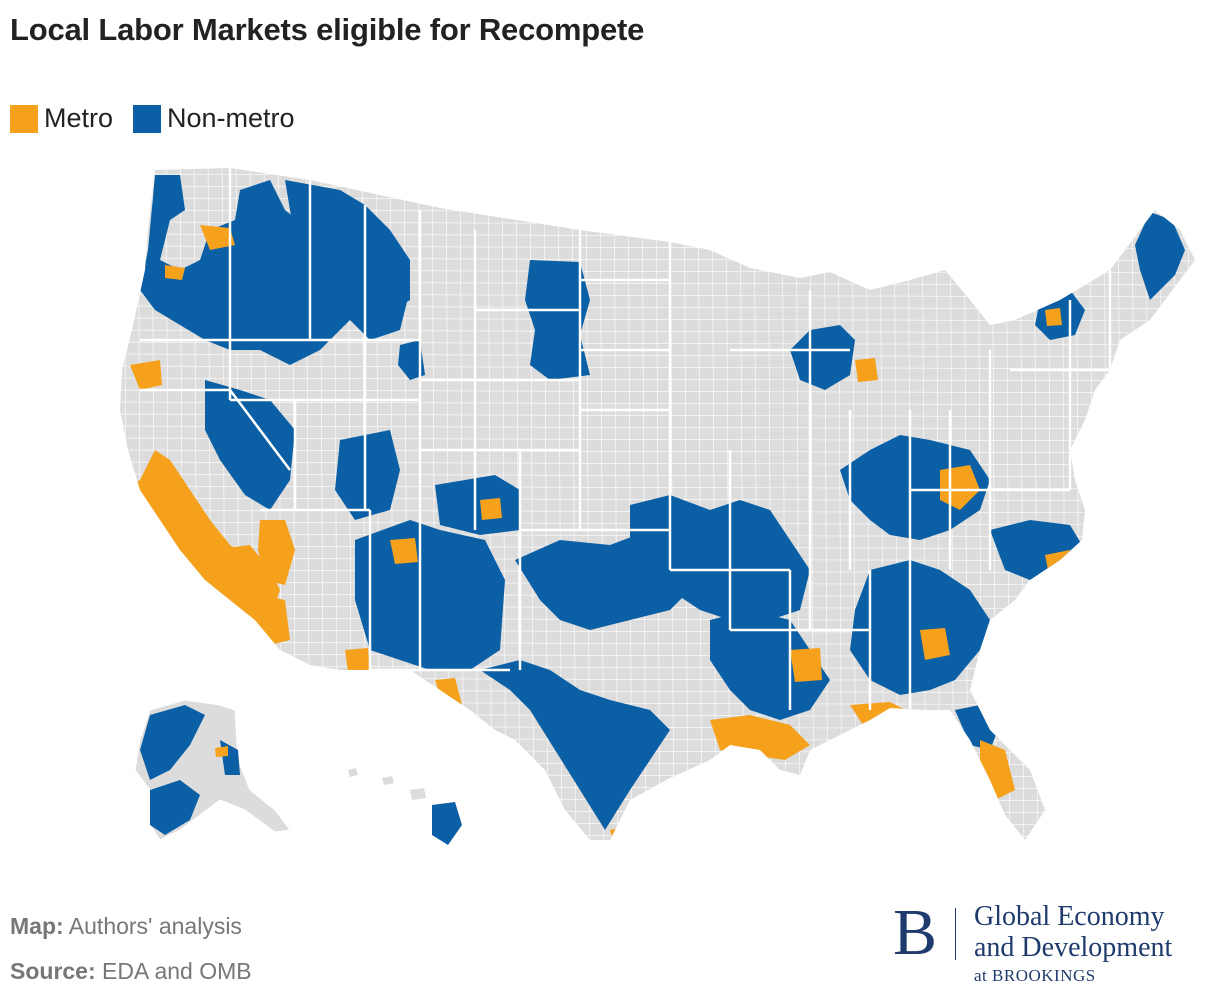 The image size is (1220, 996). Describe the element at coordinates (357, 660) in the screenshot. I see `metro-las-cruces` at that location.